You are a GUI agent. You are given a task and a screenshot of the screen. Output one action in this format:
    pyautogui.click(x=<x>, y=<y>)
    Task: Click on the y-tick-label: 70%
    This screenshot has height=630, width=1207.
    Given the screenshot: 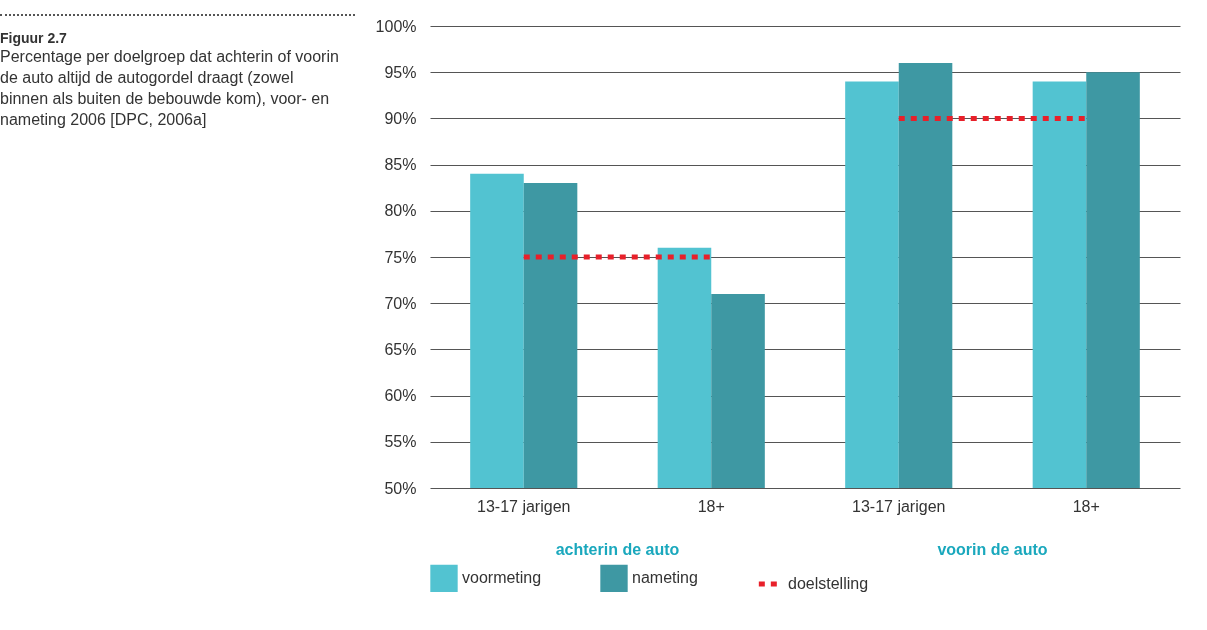 What is the action you would take?
    pyautogui.click(x=400, y=303)
    